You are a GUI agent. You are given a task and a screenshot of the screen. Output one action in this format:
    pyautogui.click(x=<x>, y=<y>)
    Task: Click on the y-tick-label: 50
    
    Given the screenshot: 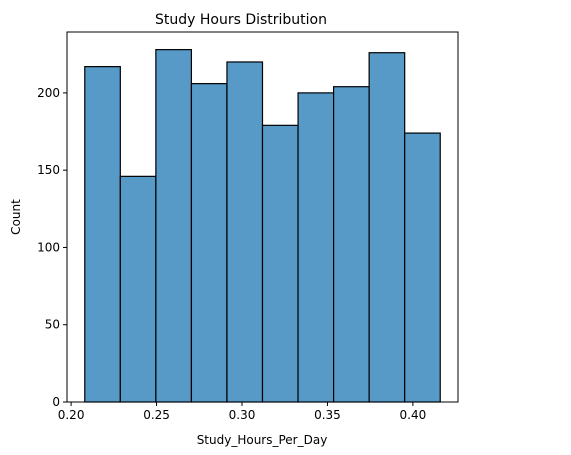 What is the action you would take?
    pyautogui.click(x=52, y=325)
    